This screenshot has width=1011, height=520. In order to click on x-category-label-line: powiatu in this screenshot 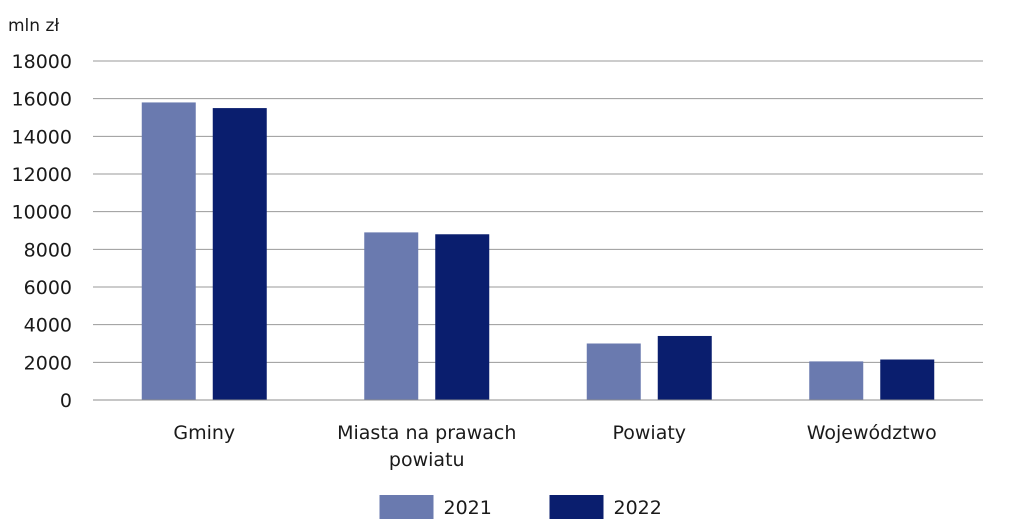, I will do `click(427, 460)`.